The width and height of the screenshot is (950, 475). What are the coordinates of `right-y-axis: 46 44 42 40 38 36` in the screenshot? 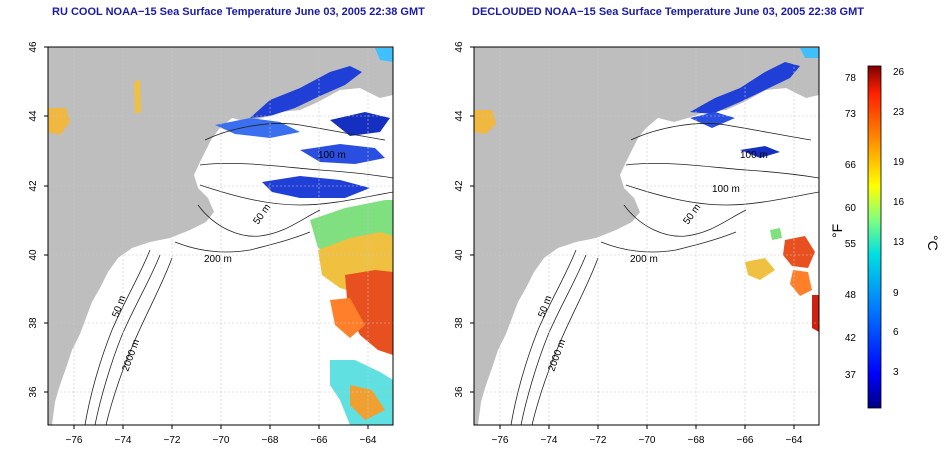 It's located at (464, 219).